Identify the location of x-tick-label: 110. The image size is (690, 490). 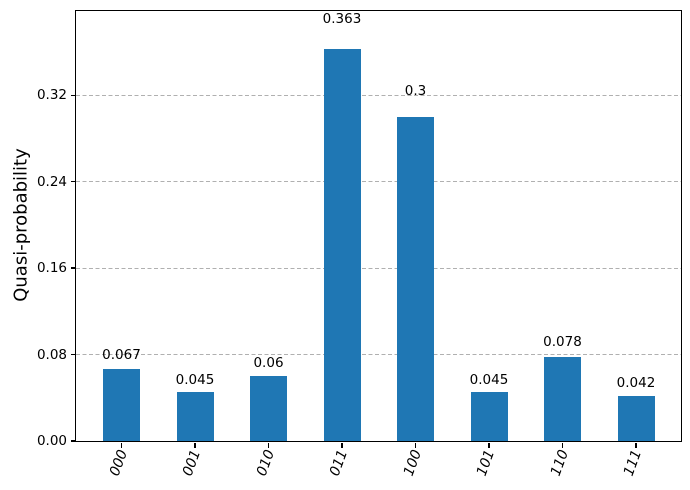
(559, 463).